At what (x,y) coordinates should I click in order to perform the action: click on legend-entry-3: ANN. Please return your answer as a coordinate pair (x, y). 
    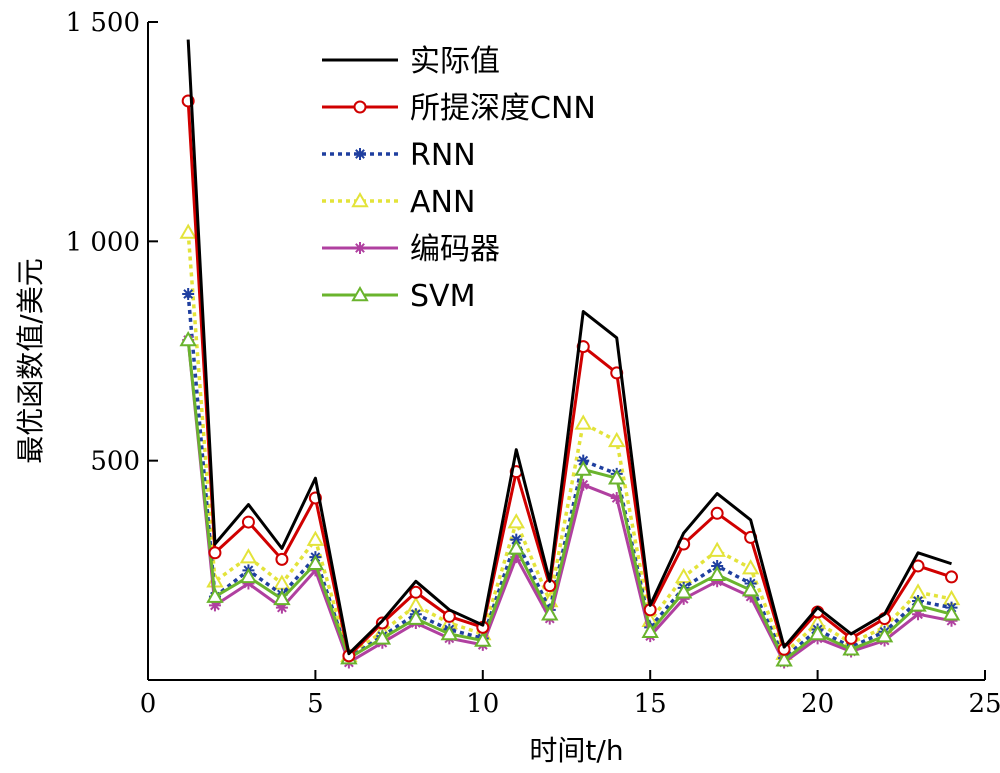
    Looking at the image, I should click on (398, 202).